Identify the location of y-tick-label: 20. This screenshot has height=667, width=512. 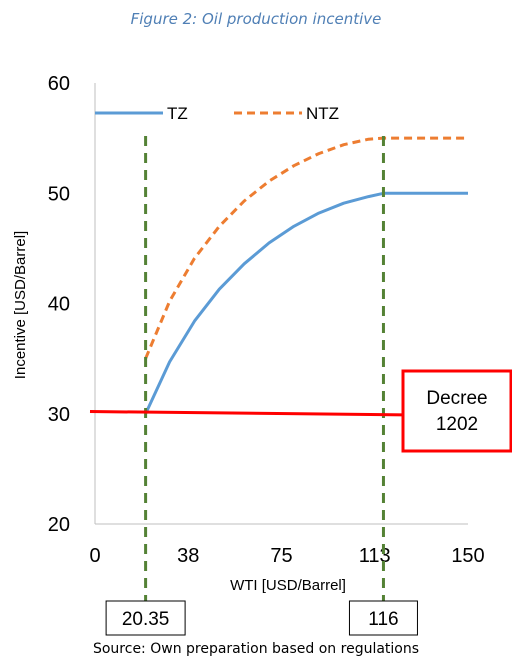
(59, 525).